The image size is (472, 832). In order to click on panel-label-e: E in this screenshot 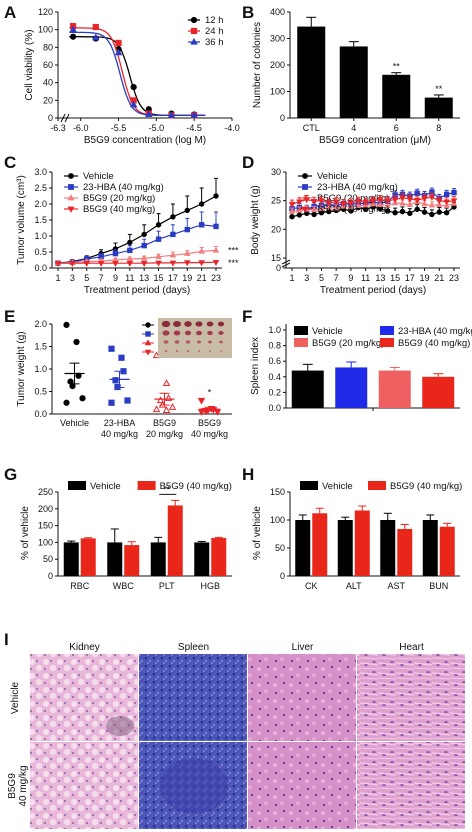, I will do `click(9, 316)`.